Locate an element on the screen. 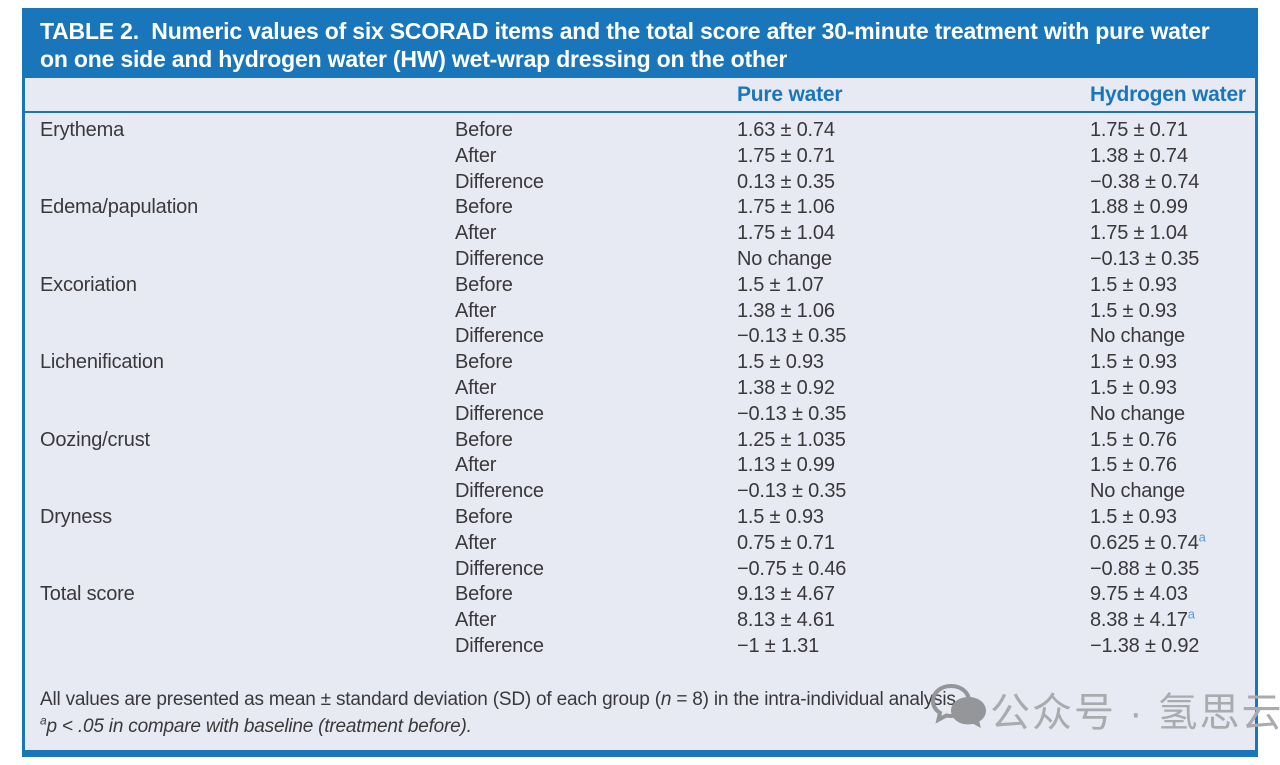  table-row: After 1.38 ± 1.06 1.5 ± 0.93 is located at coordinates (640, 312).